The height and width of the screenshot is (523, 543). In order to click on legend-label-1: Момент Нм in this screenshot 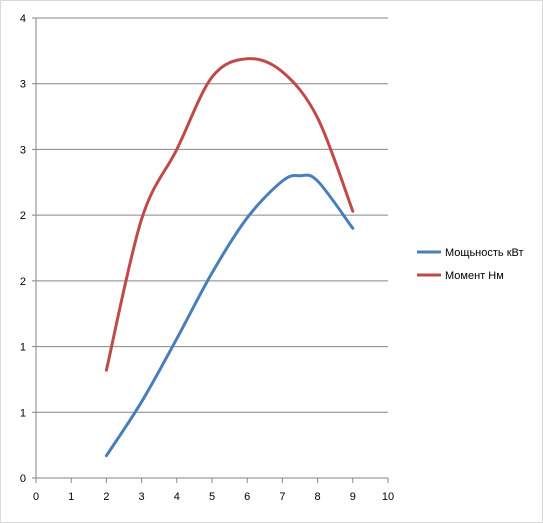, I will do `click(474, 276)`.